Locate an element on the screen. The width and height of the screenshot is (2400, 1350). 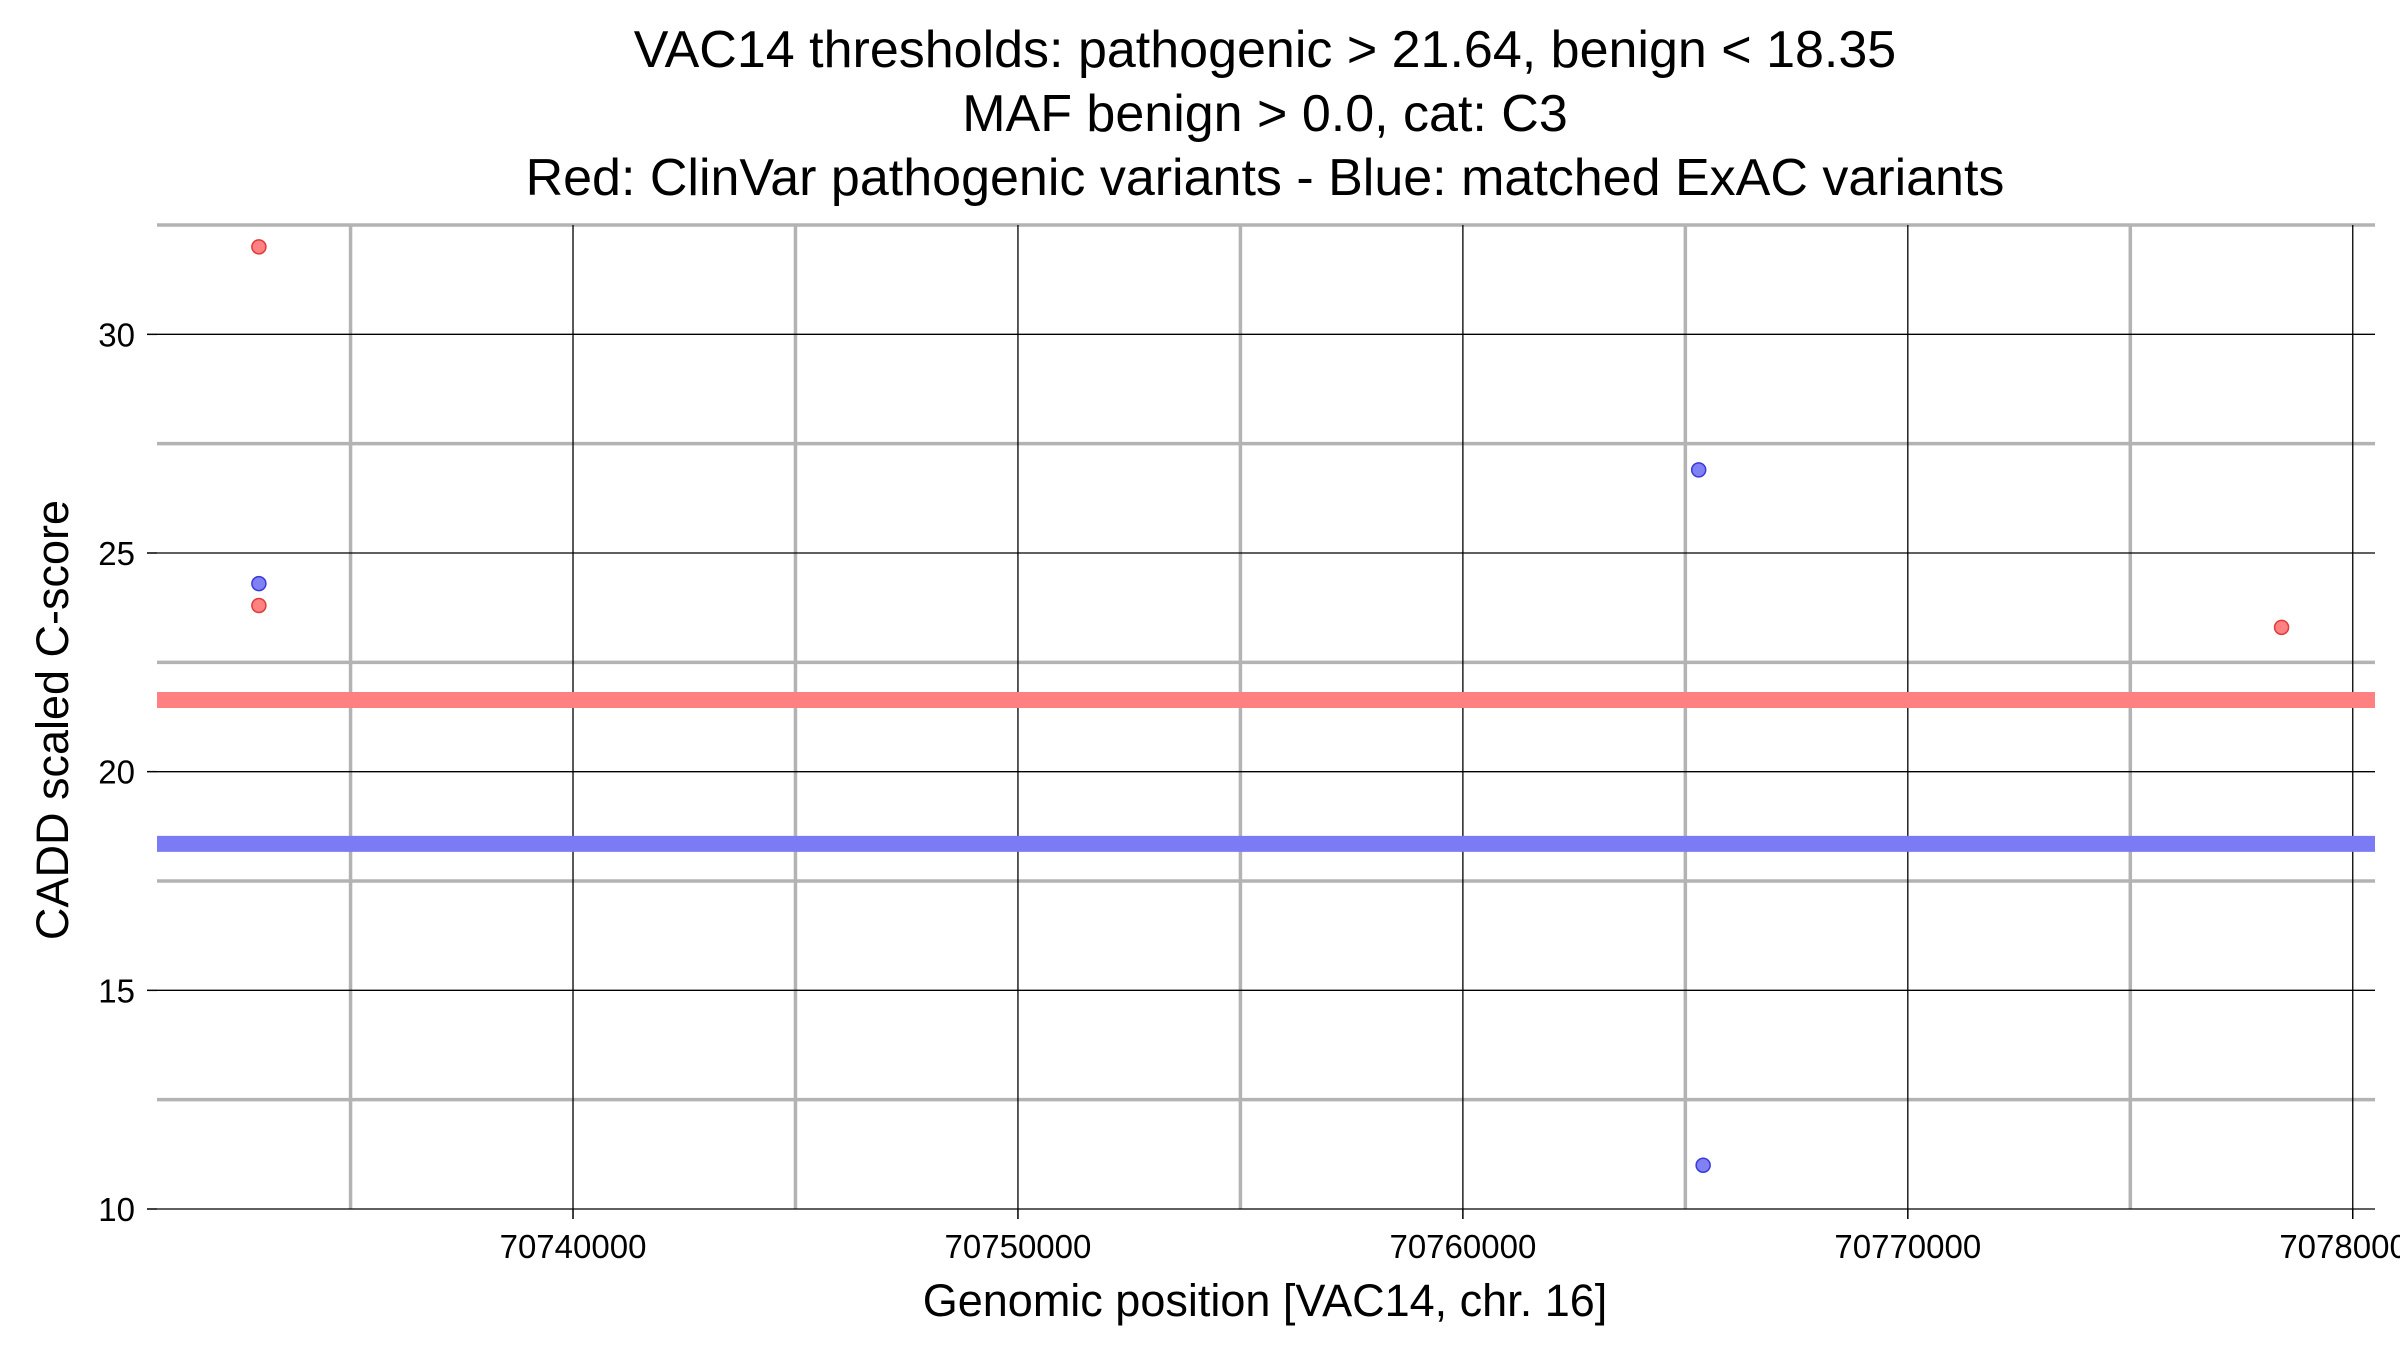
x-tick-label: 70780000 is located at coordinates (2339, 1246).